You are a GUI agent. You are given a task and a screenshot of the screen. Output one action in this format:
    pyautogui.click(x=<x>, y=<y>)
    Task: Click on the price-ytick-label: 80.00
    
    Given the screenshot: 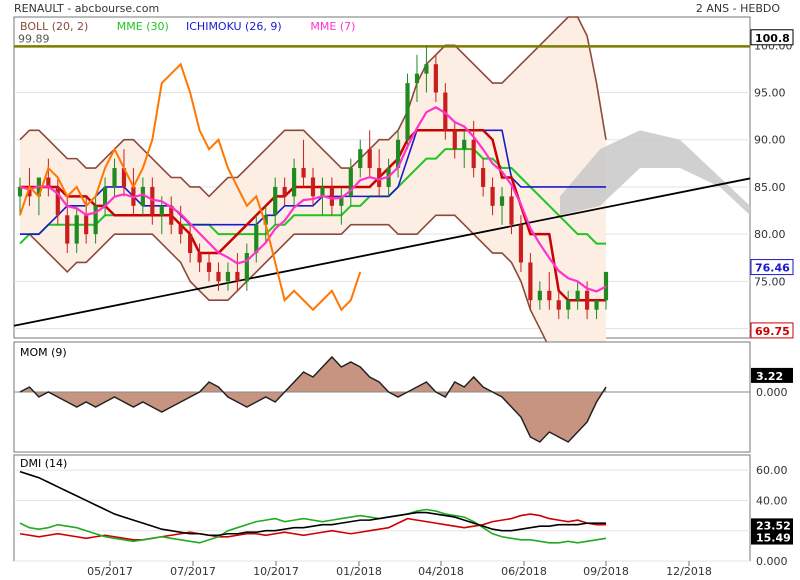 What is the action you would take?
    pyautogui.click(x=770, y=234)
    